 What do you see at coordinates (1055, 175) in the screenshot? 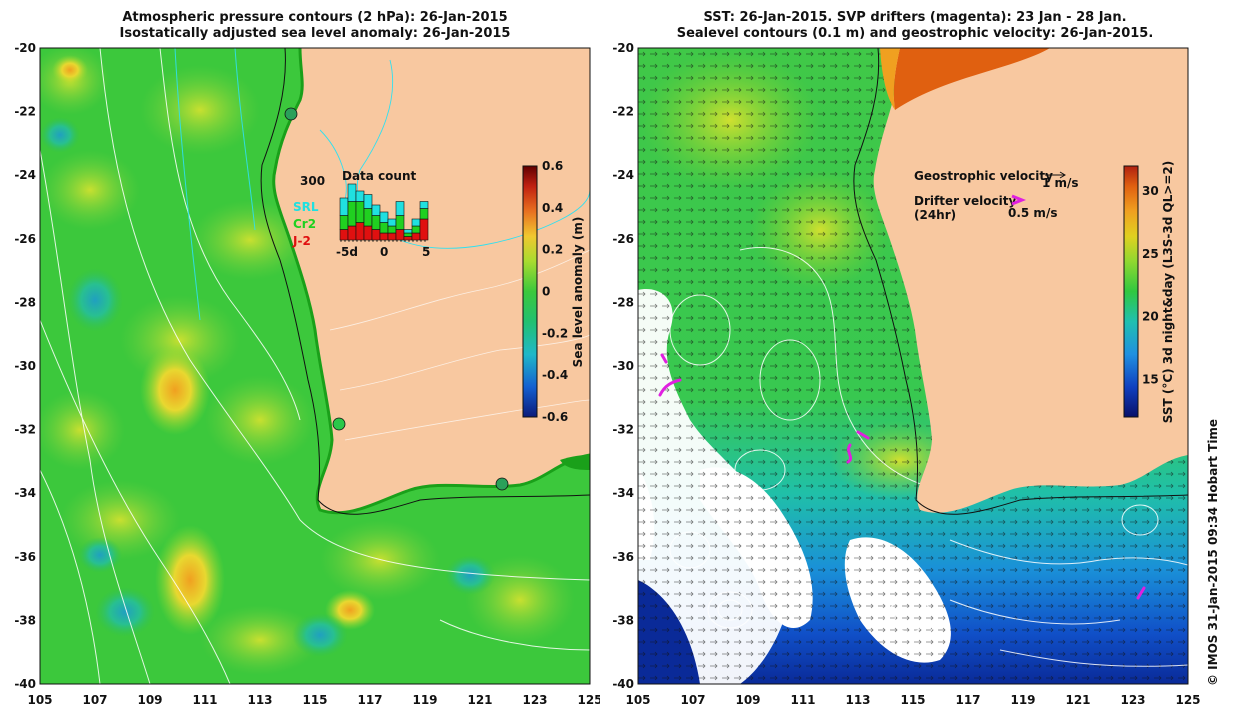
I see `arrow-icon` at bounding box center [1055, 175].